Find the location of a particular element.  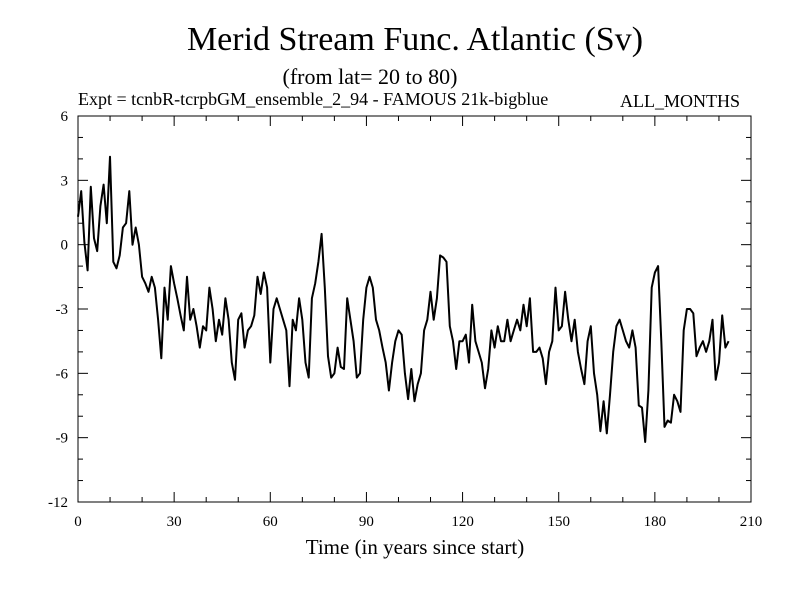

chart-subtitle: (from lat= 20 to 80) is located at coordinates (370, 76).